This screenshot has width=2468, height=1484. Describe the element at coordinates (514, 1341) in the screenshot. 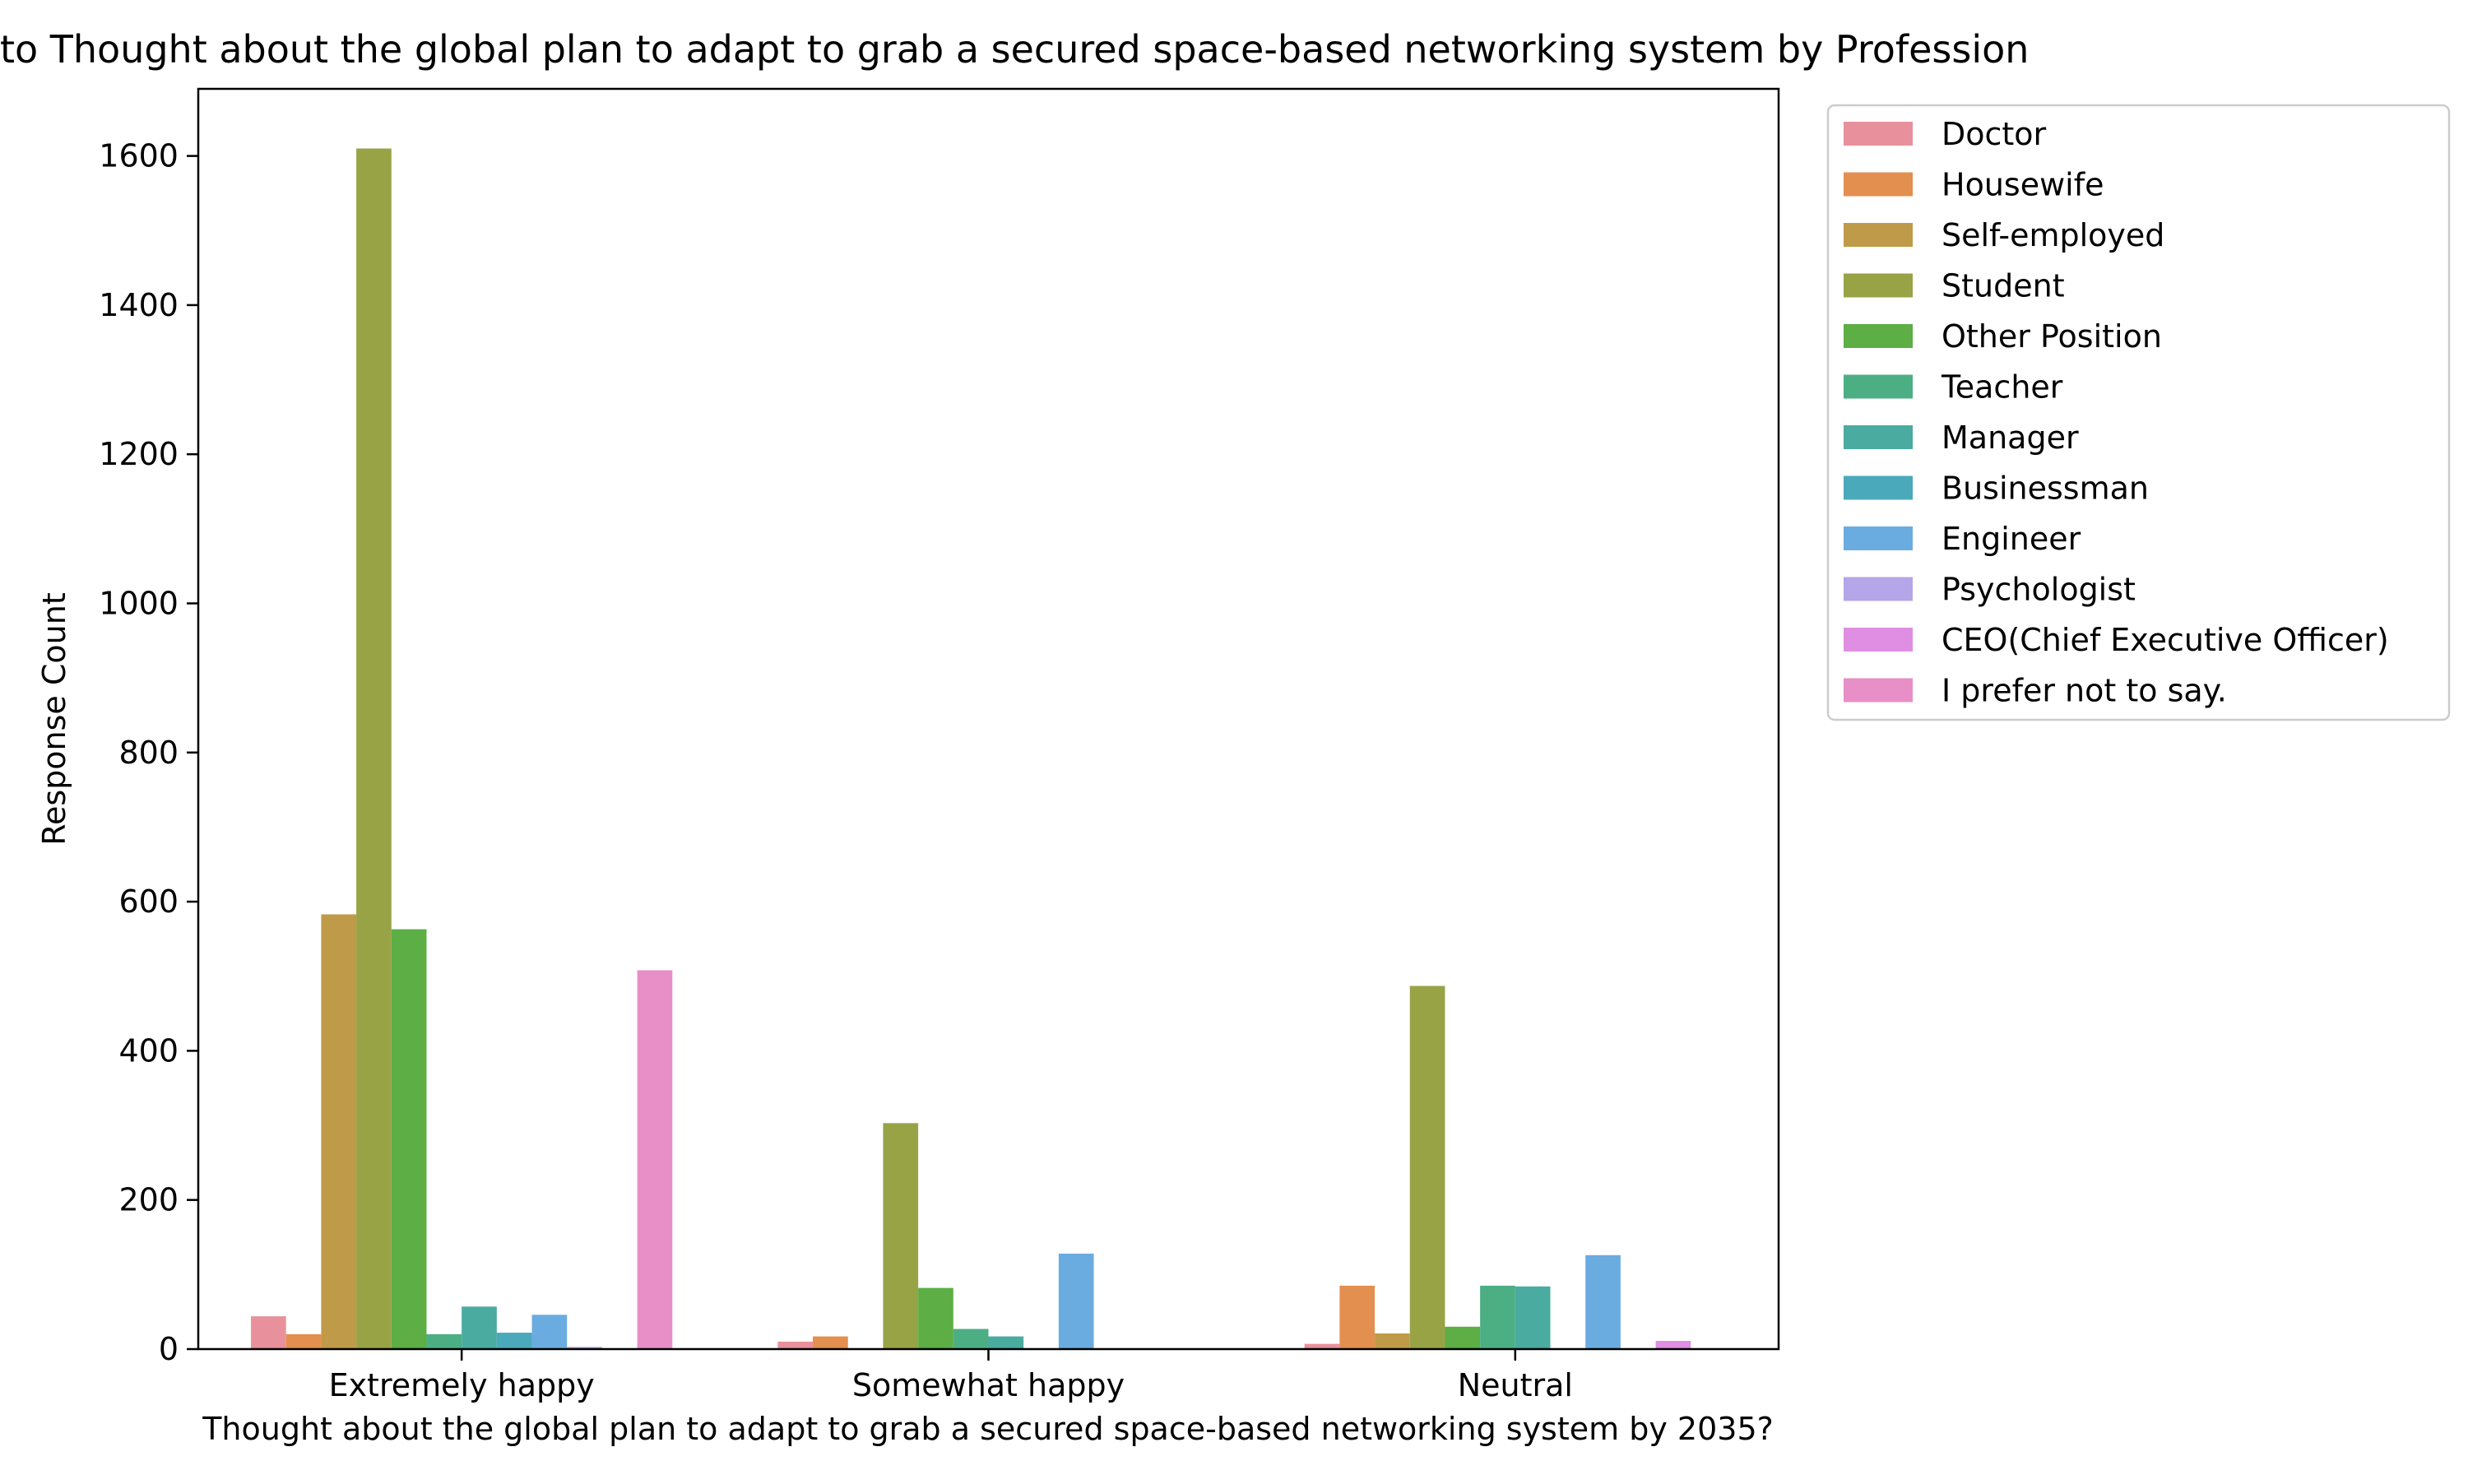

I see `bar-businessman-extremely-happy` at that location.